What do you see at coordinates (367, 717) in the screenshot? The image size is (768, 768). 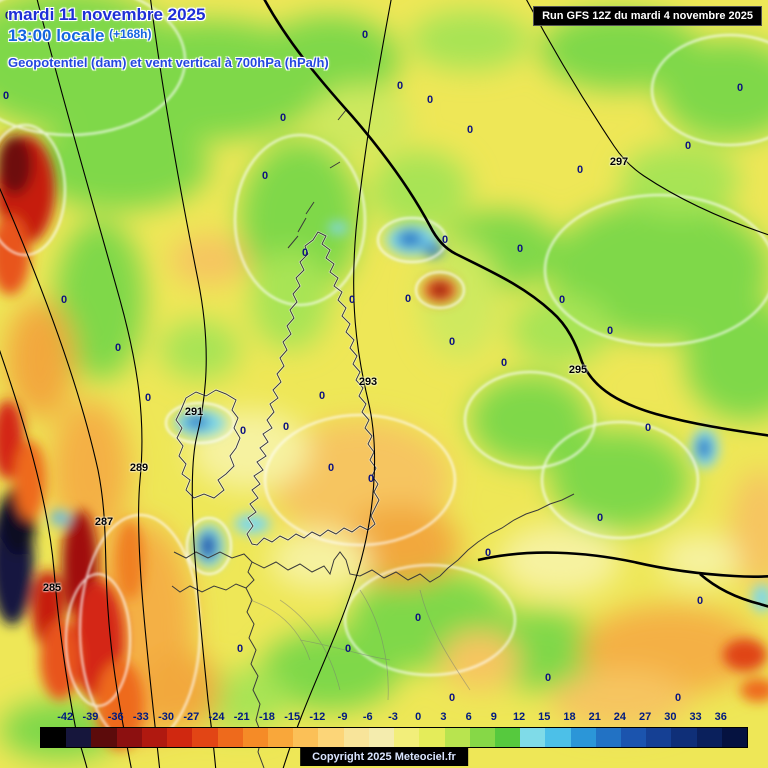 I see `colorbar-tick-label: -6` at bounding box center [367, 717].